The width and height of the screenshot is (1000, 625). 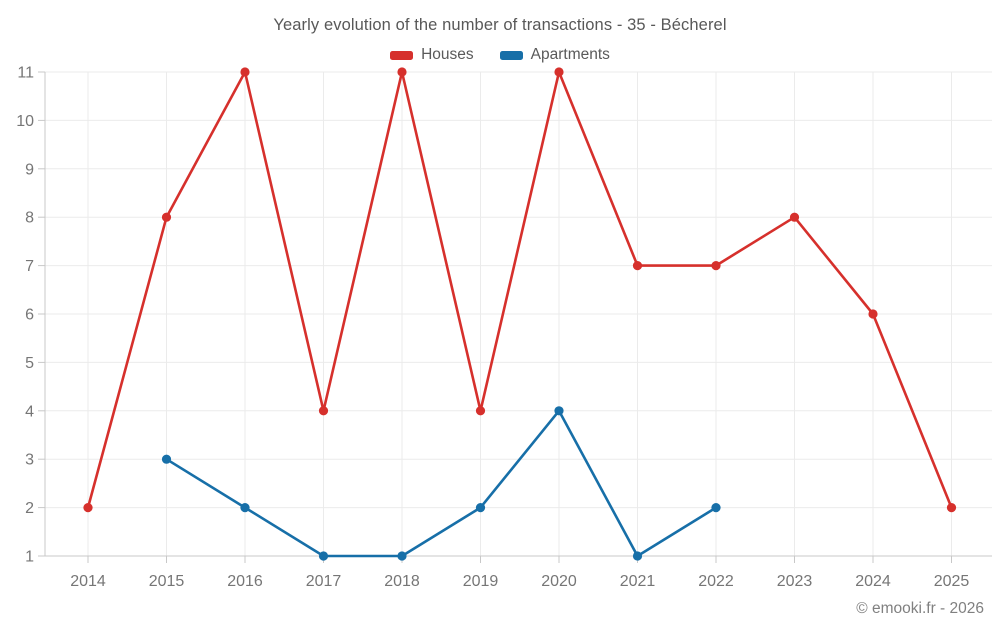 I want to click on y-axis-label: 7, so click(x=29, y=266).